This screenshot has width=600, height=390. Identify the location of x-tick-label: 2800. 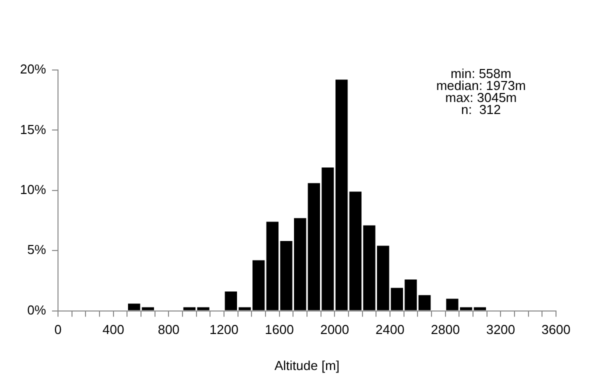
(445, 330).